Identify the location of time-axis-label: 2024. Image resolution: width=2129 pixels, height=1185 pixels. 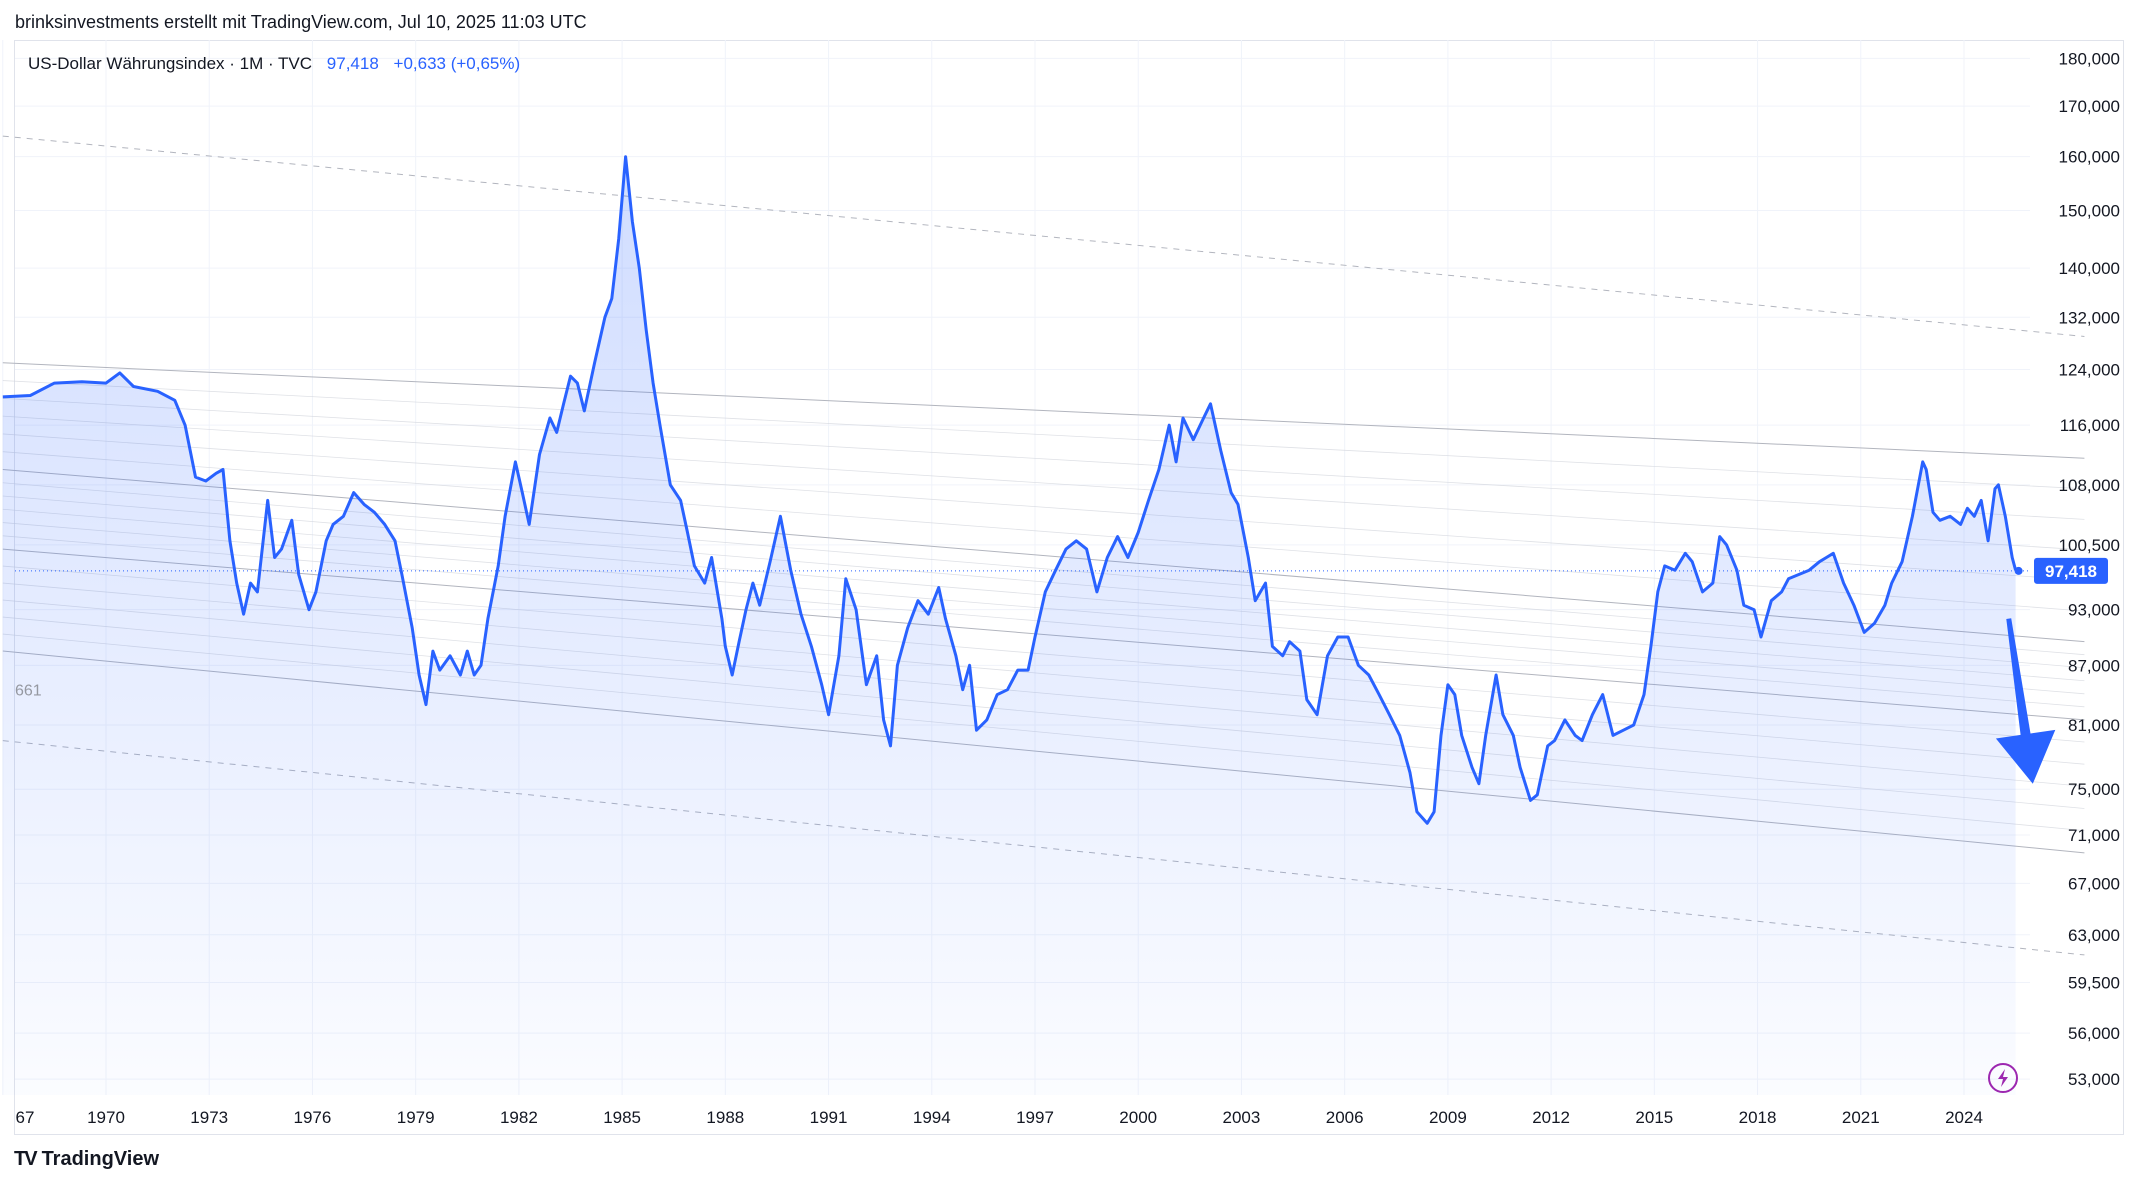
(1964, 1117).